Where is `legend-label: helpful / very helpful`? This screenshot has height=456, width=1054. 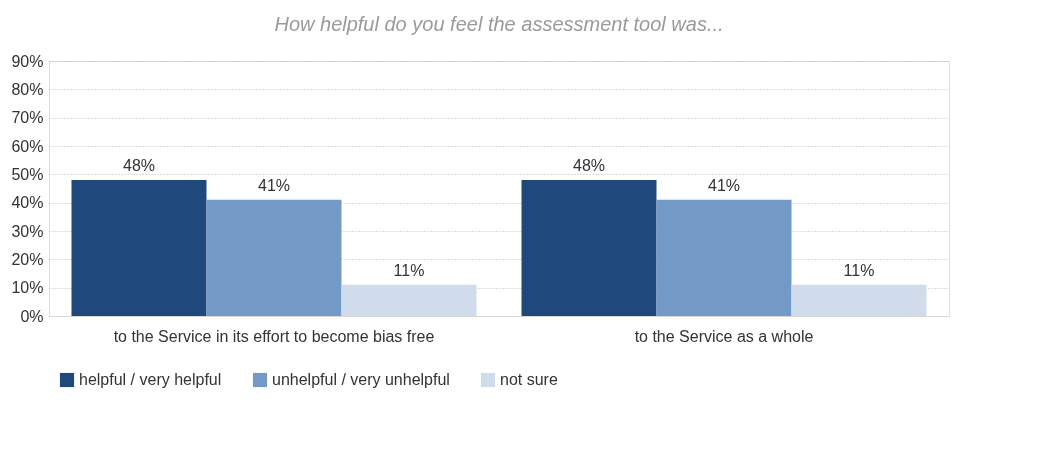 legend-label: helpful / very helpful is located at coordinates (150, 379).